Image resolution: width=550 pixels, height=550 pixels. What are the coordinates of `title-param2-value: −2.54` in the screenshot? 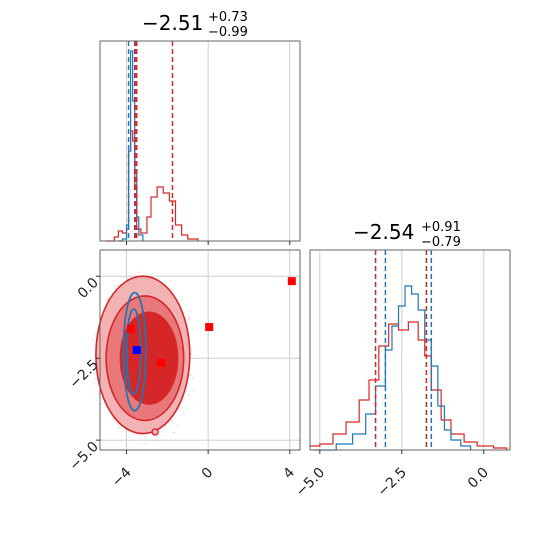 It's located at (383, 232).